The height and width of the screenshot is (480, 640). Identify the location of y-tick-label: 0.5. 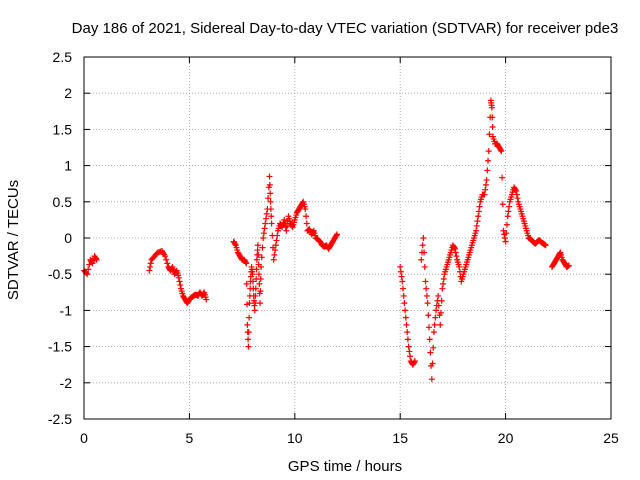
(63, 202).